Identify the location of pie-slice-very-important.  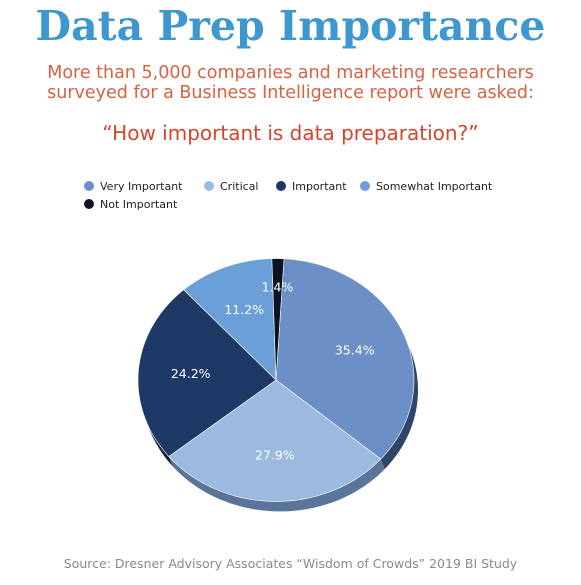
(345, 359).